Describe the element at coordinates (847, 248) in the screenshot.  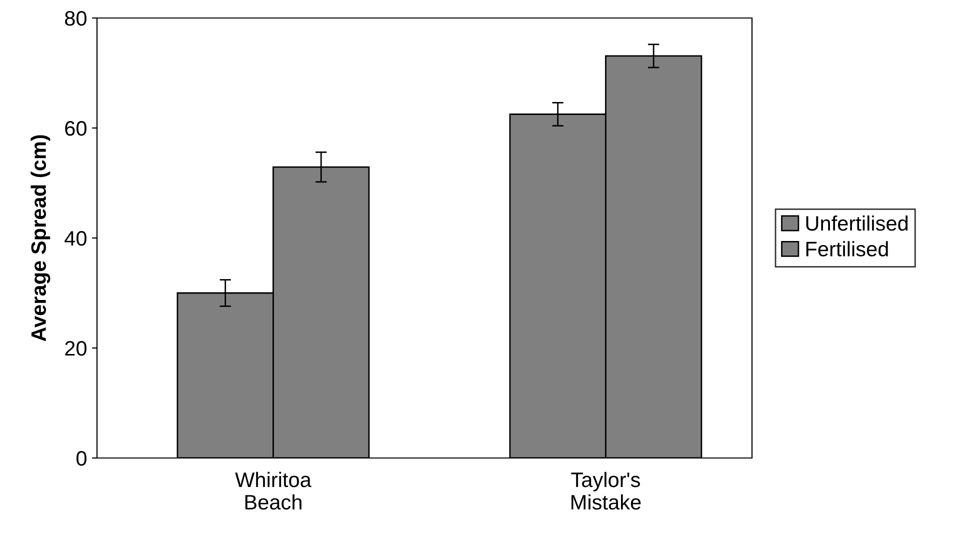
I see `legend-label: Fertilised` at that location.